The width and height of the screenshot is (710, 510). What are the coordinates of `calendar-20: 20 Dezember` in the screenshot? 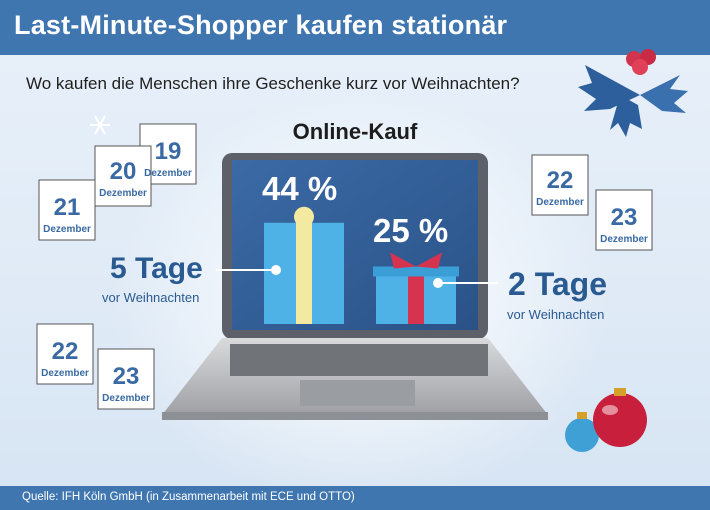 It's located at (123, 178).